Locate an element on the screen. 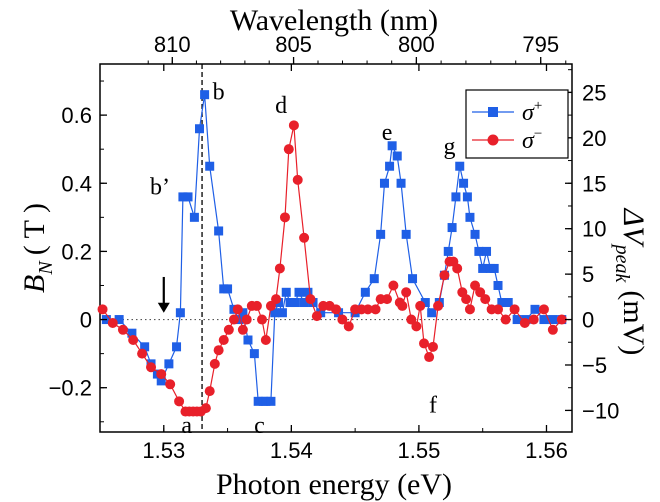 The image size is (660, 502). y-right-tick-label: 25 is located at coordinates (594, 92).